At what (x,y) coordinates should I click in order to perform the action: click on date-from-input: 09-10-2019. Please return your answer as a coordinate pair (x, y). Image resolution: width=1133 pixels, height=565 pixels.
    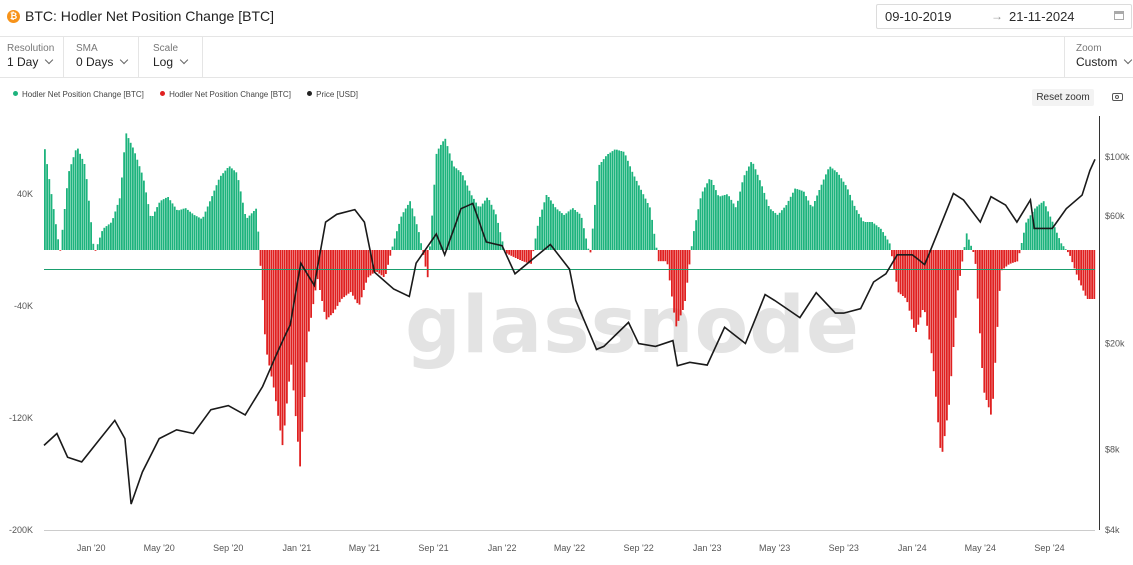
    Looking at the image, I should click on (918, 16).